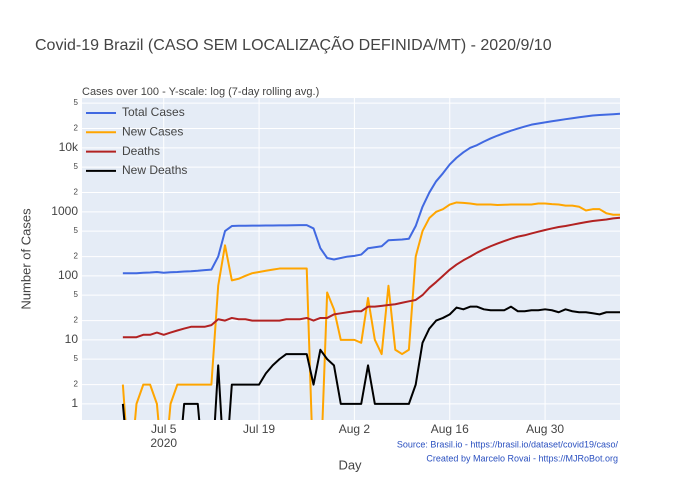 This screenshot has width=700, height=500. What do you see at coordinates (450, 429) in the screenshot?
I see `x-tick-label: Aug 16` at bounding box center [450, 429].